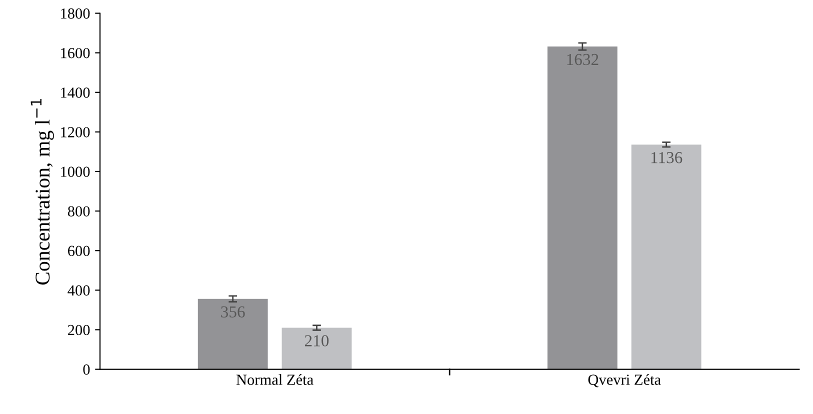  What do you see at coordinates (75, 13) in the screenshot?
I see `y-tick-label: 1800` at bounding box center [75, 13].